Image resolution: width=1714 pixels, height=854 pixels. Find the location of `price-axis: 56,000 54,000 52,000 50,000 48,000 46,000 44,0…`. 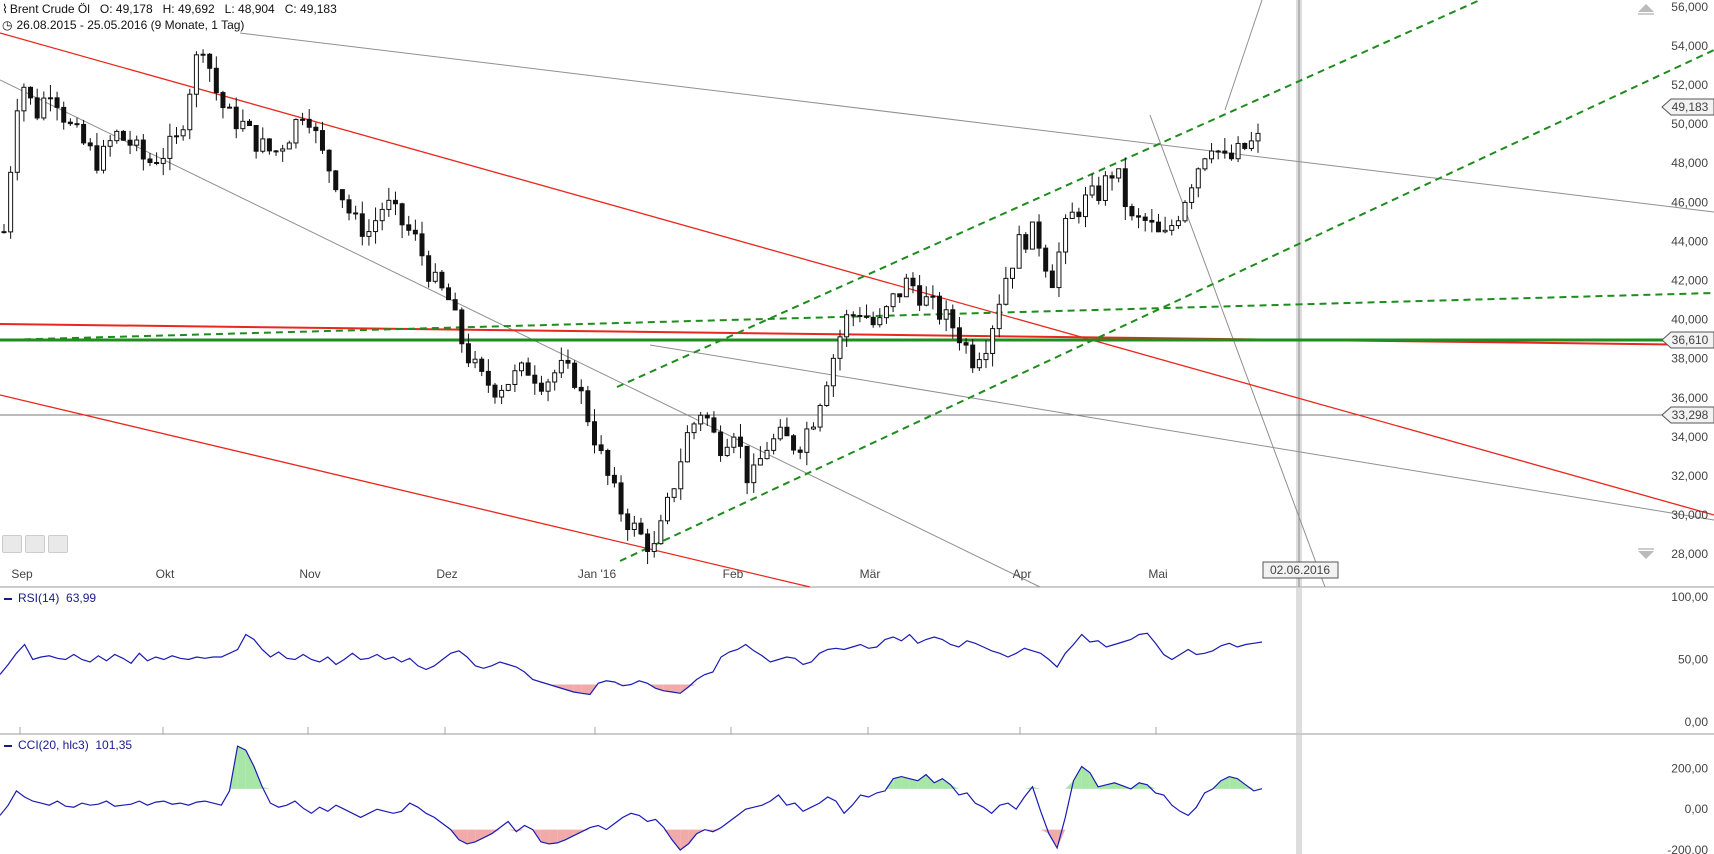

price-axis: 56,000 54,000 52,000 50,000 48,000 46,000 44,0… is located at coordinates (1689, 280).